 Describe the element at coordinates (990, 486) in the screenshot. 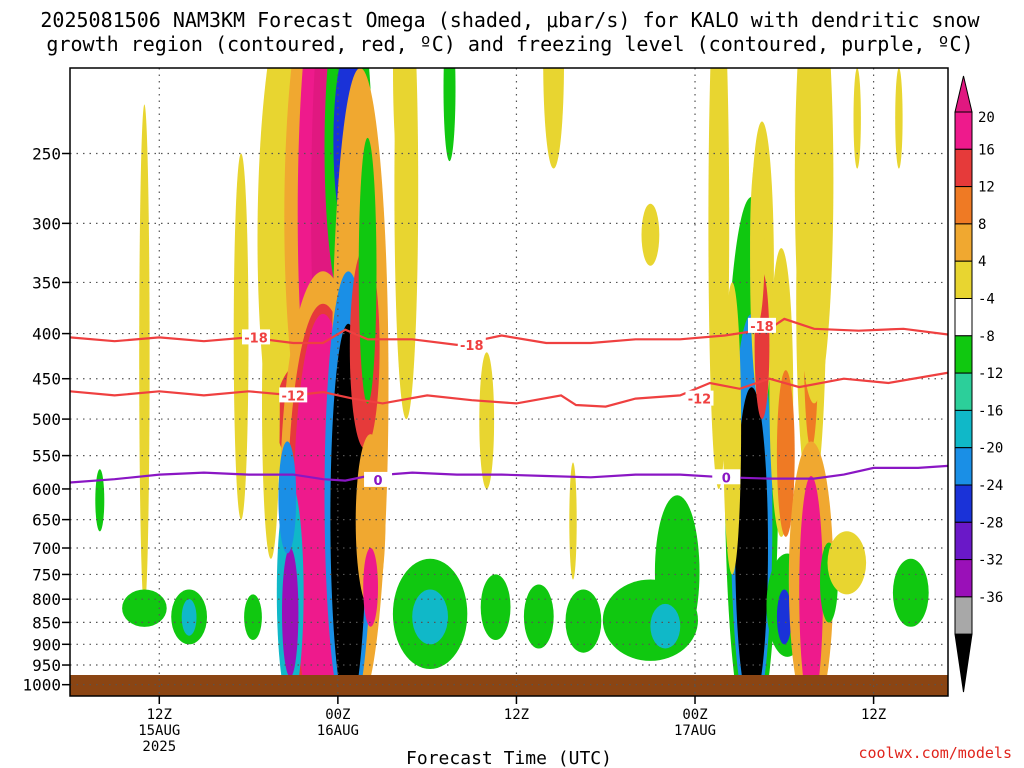

I see `colorbar-label: -24` at that location.